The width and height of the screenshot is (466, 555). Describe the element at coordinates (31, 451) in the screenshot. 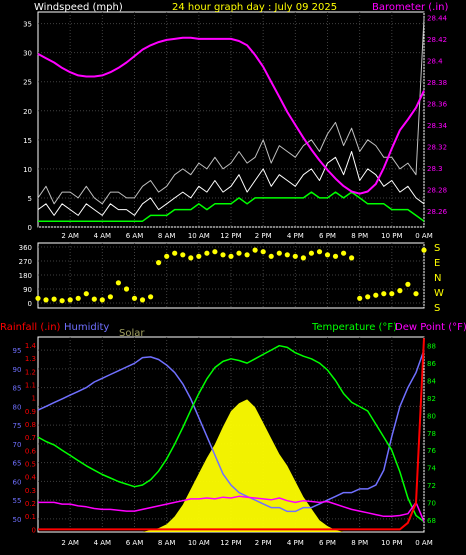

I see `rainfall-tick-label: 0.6` at that location.